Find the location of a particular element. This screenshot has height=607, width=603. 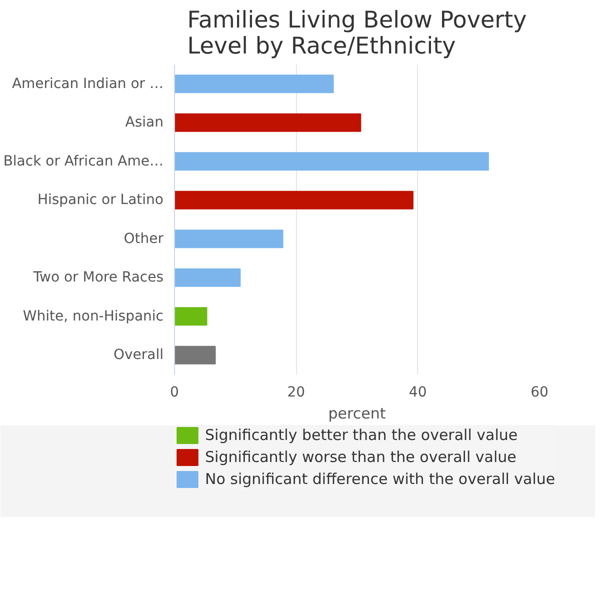

chart-title: Families Living Below Poverty Level by Race/Ethnicity is located at coordinates (357, 34).